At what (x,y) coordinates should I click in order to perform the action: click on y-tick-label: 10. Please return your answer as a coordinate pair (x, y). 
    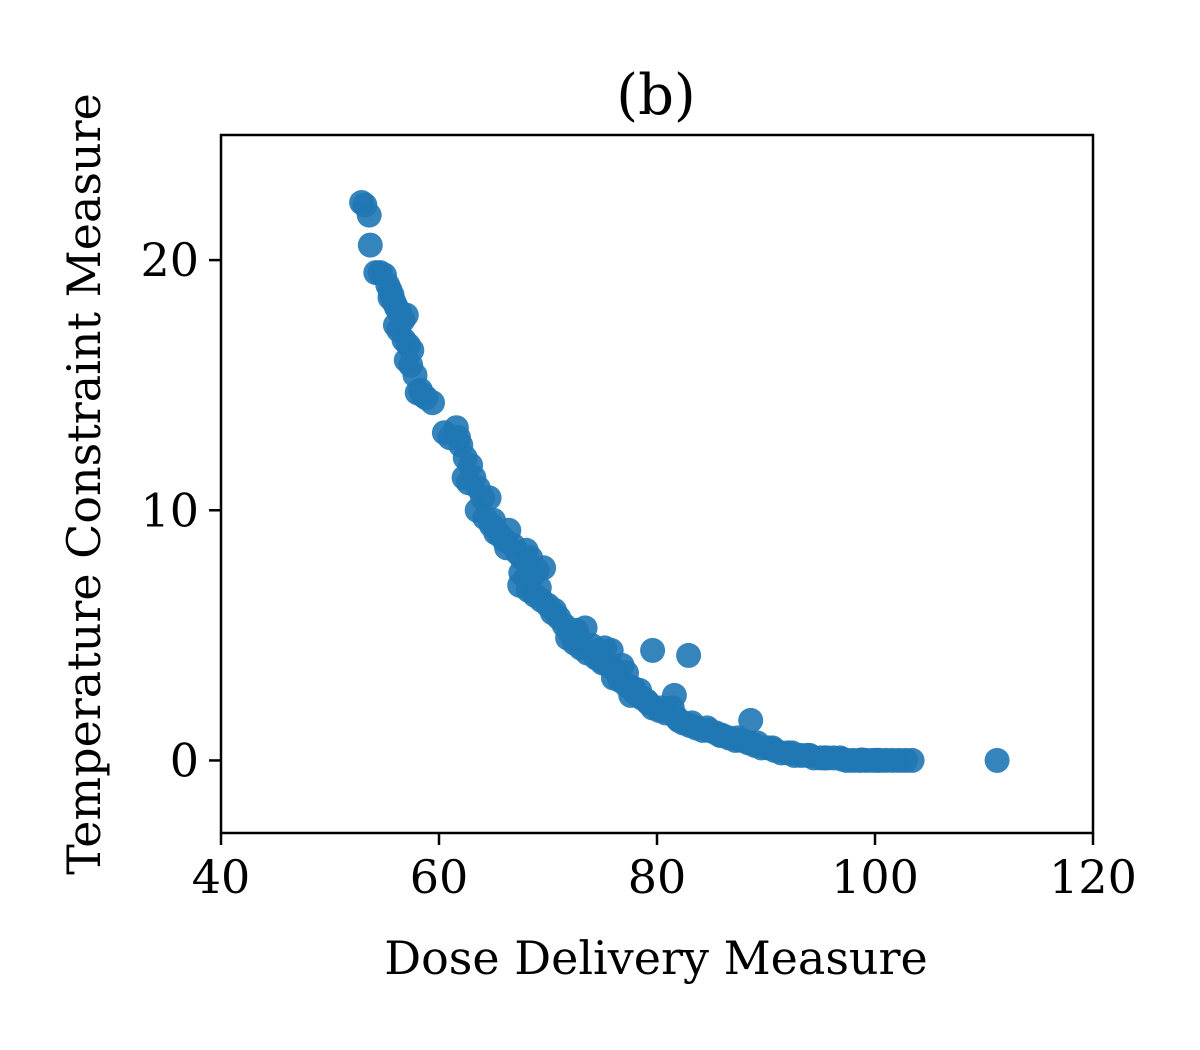
    Looking at the image, I should click on (169, 510).